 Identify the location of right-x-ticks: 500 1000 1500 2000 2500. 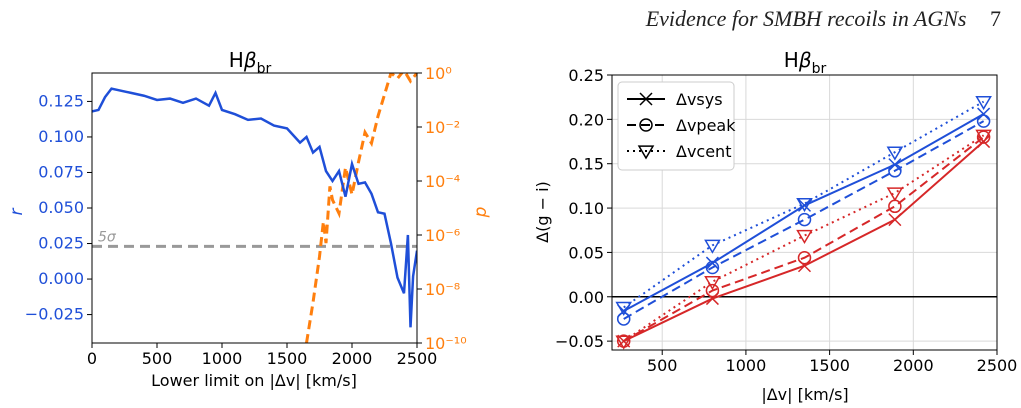
(832, 362).